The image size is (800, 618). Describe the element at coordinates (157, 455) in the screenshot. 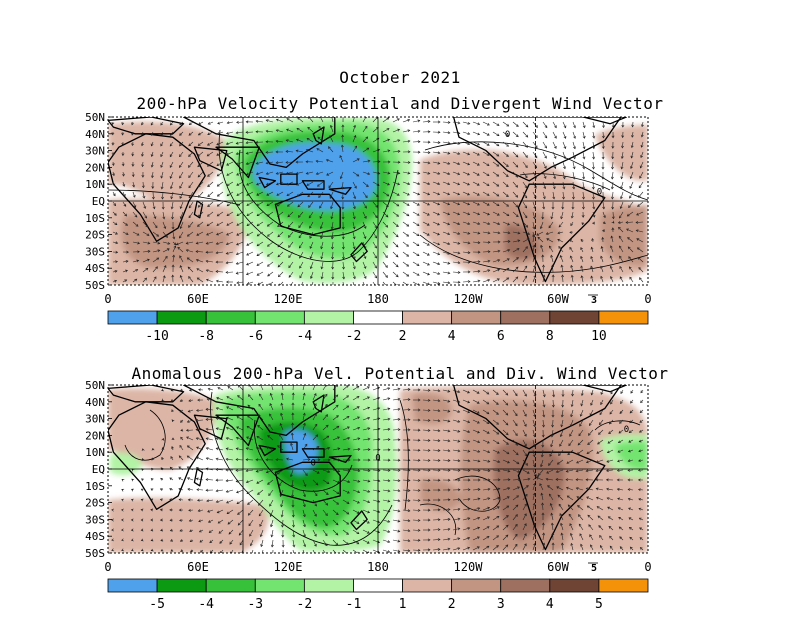

I see `bottom-coastline` at that location.